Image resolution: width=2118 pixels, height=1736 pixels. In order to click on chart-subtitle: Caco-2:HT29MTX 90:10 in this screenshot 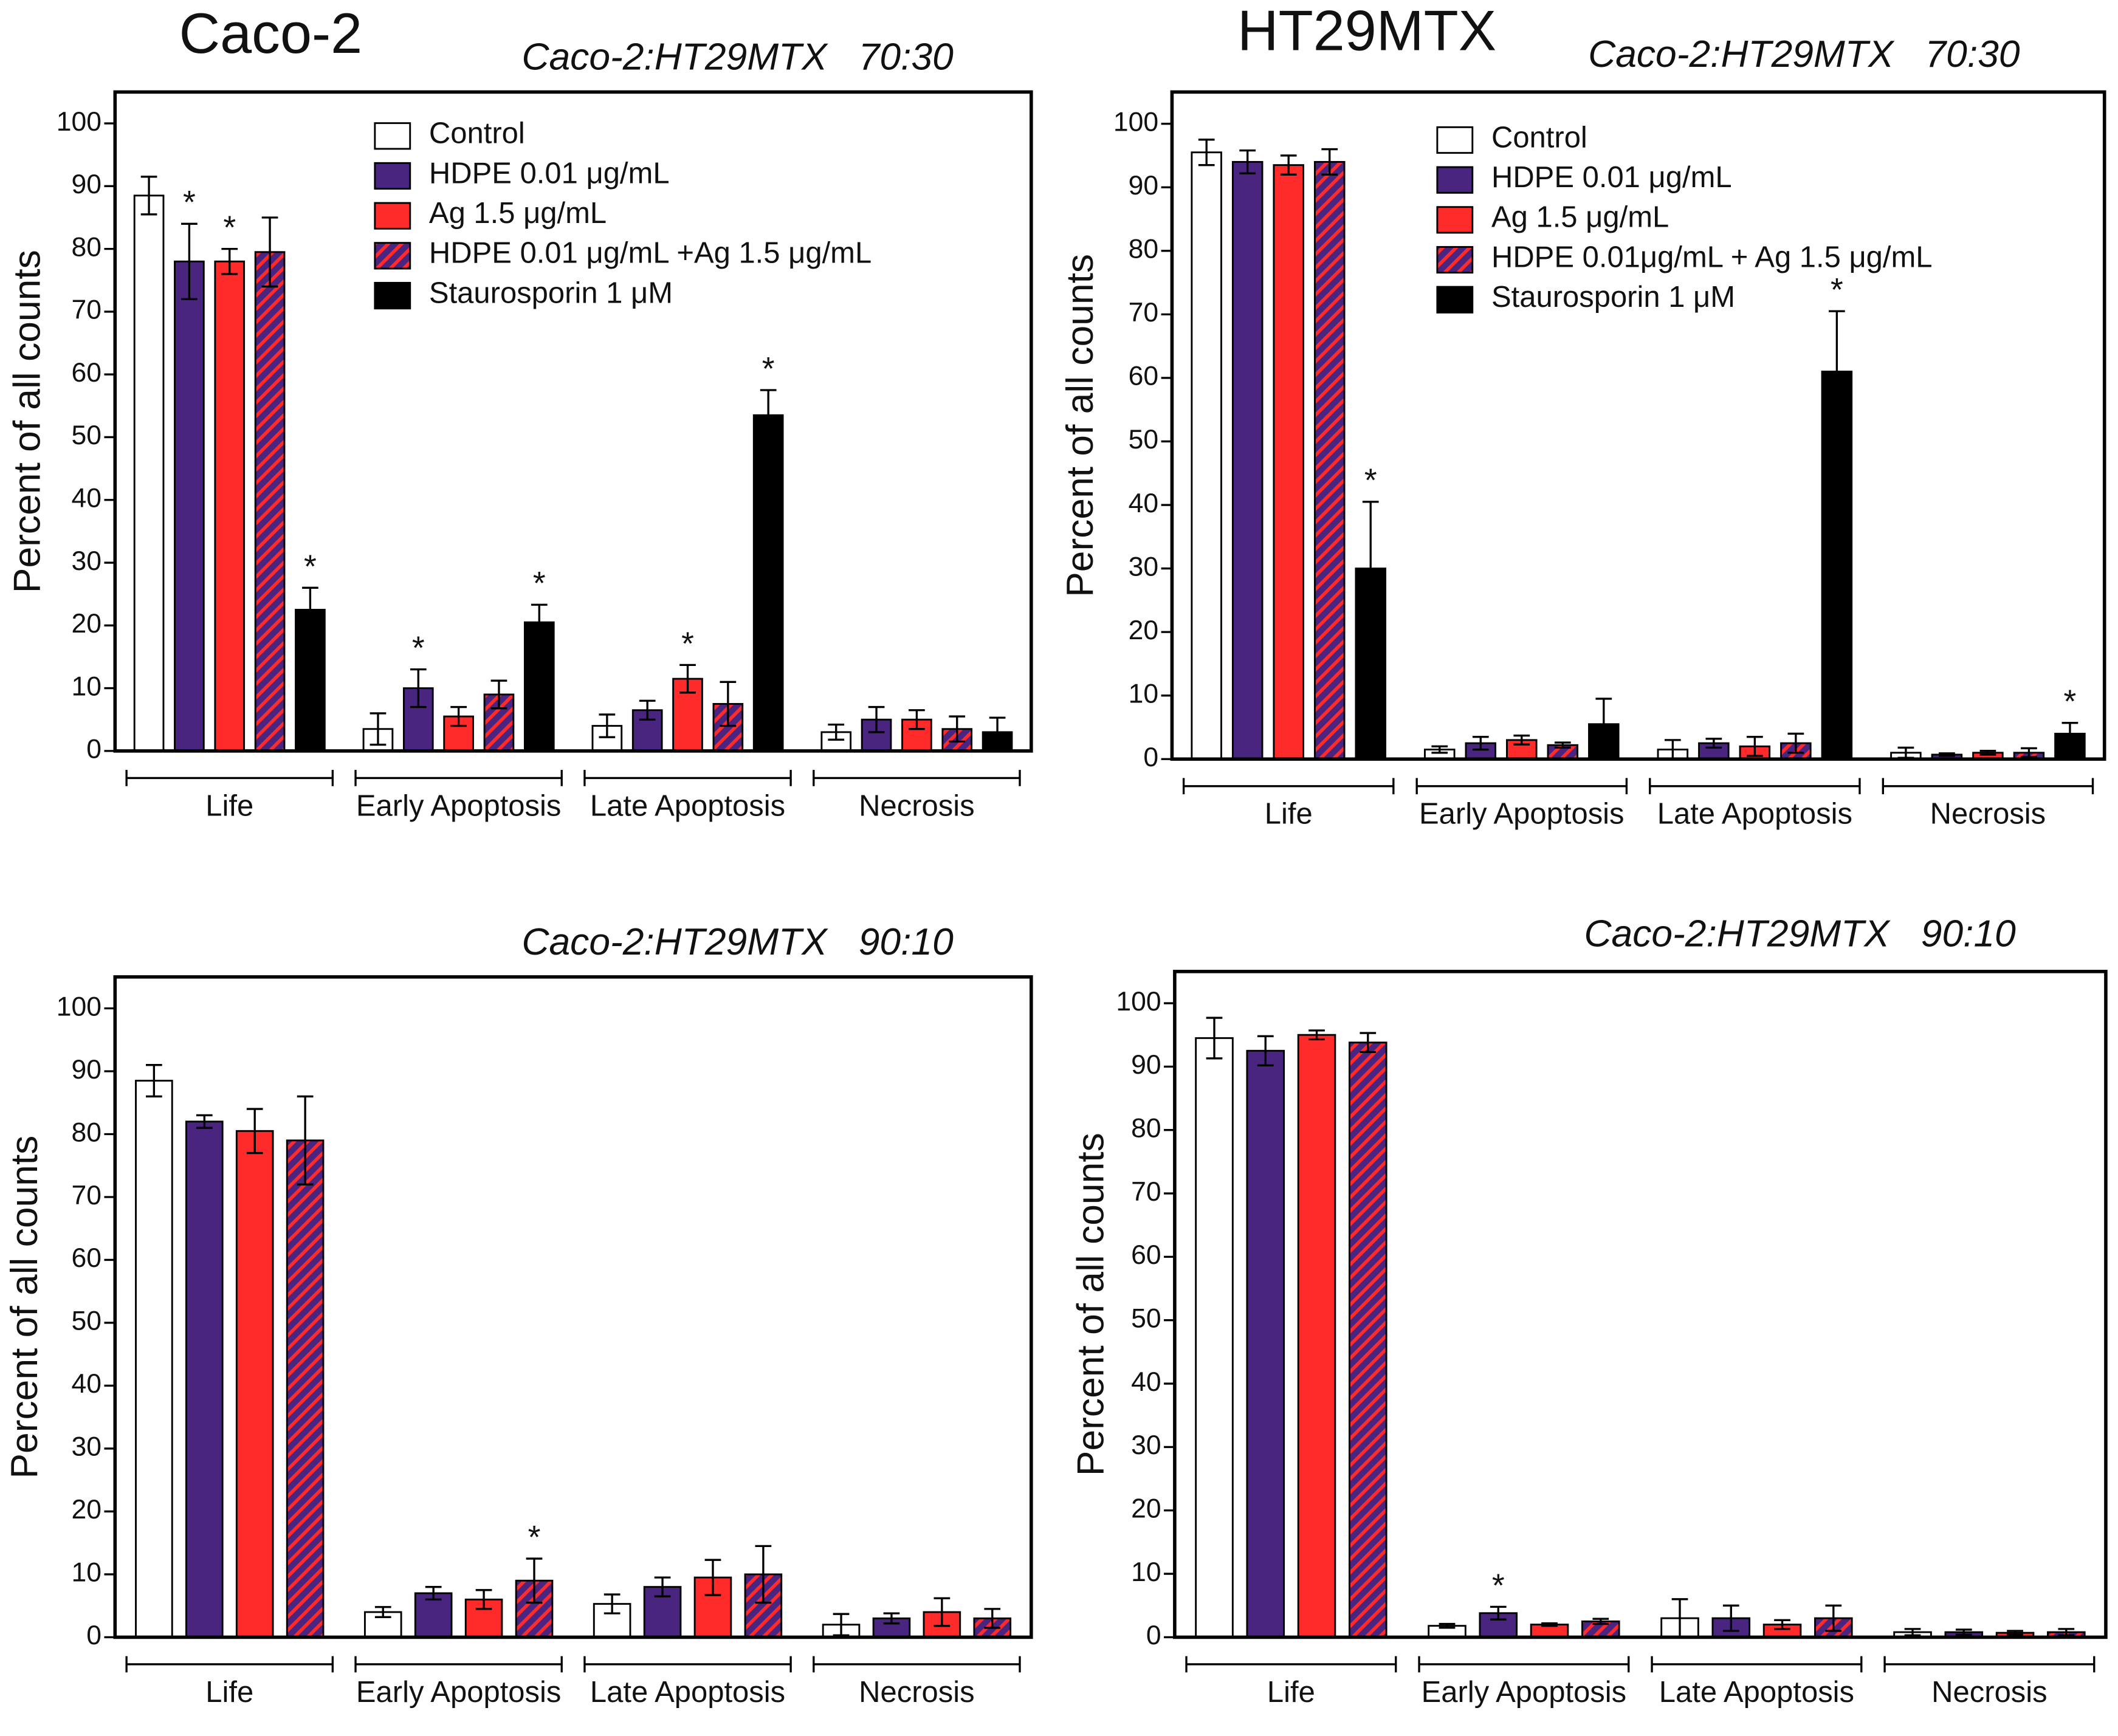, I will do `click(738, 942)`.